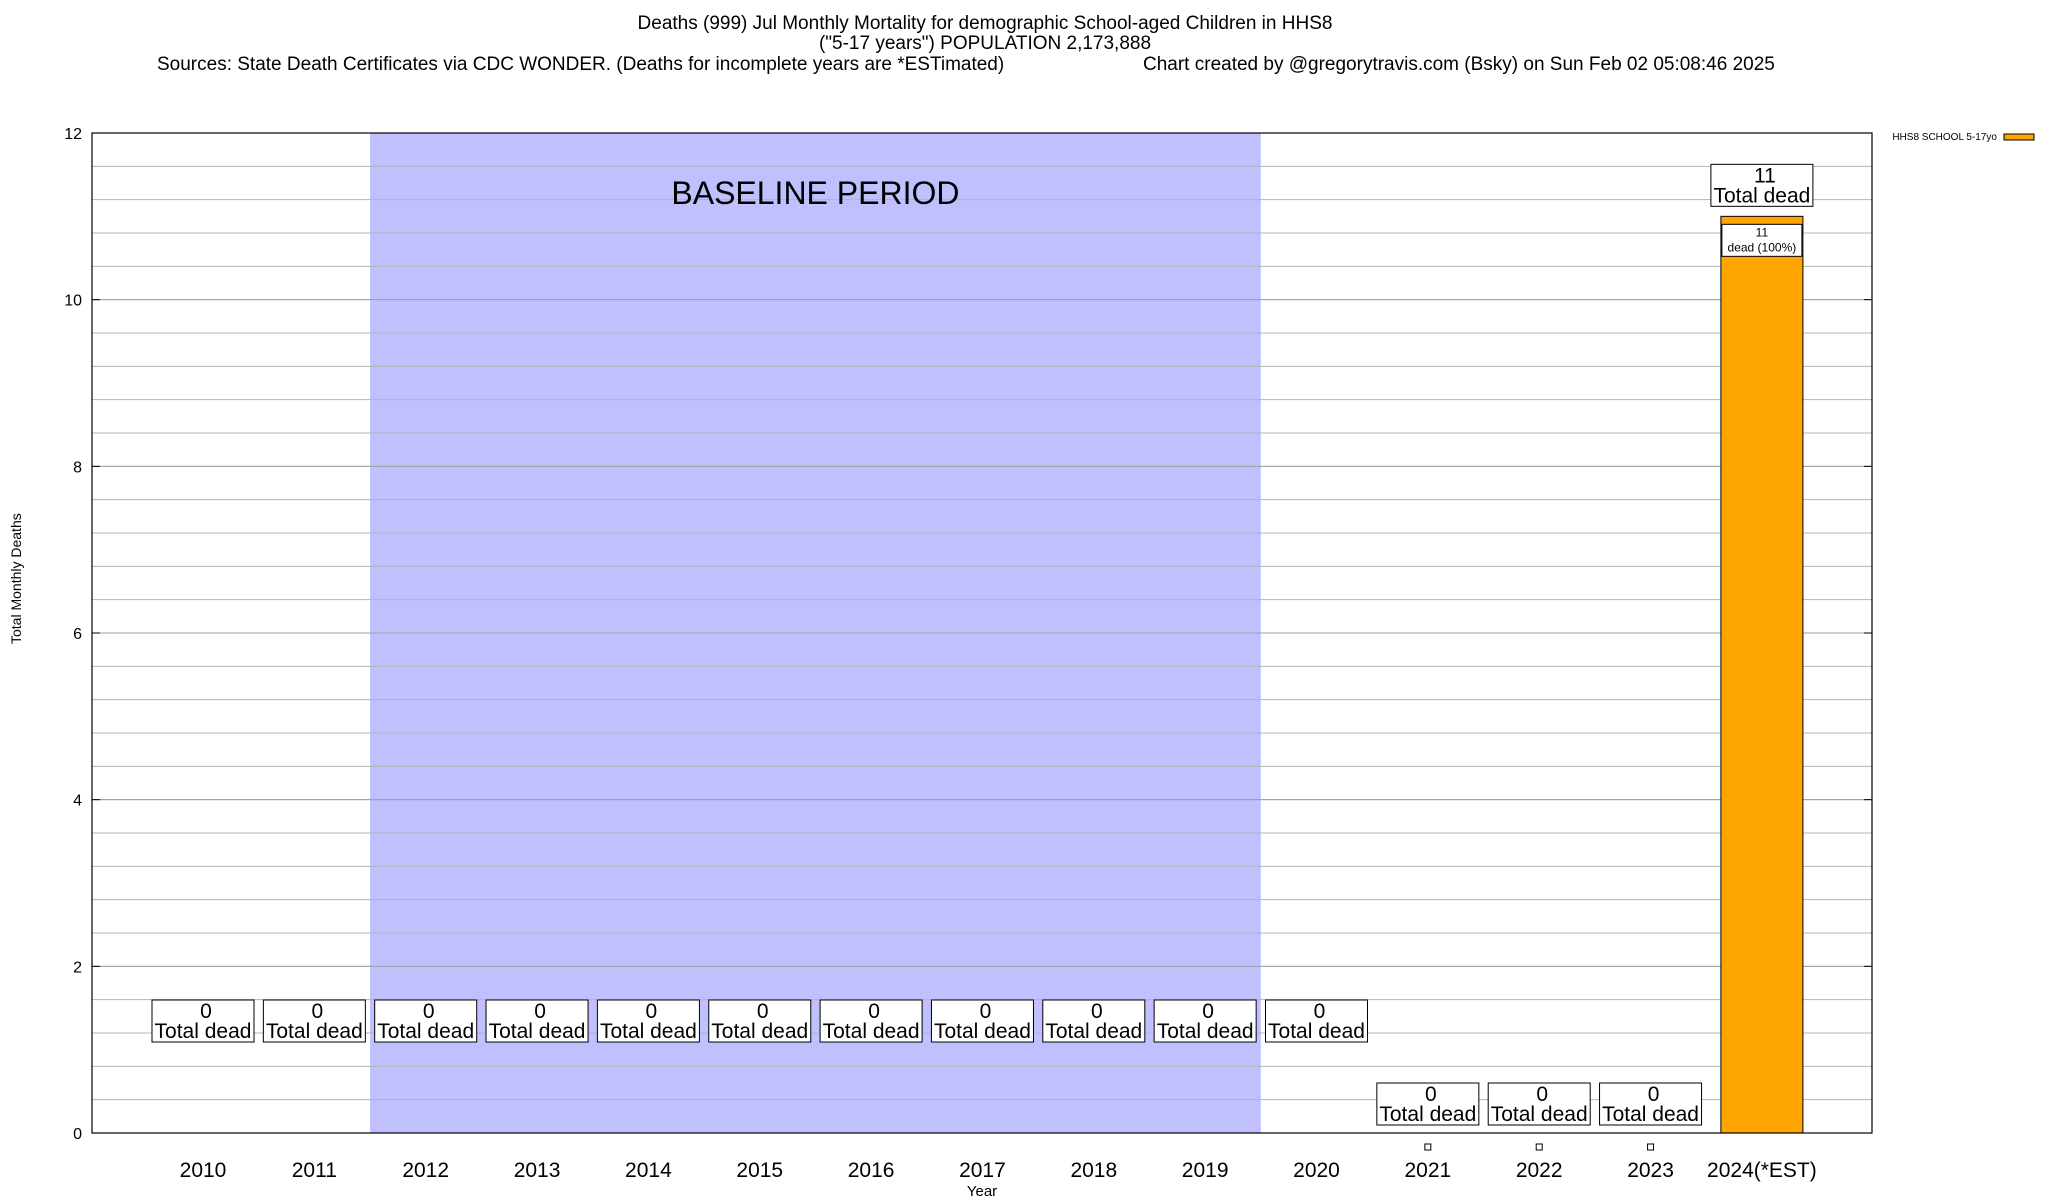  What do you see at coordinates (425, 1170) in the screenshot?
I see `x-tick-label: 2012` at bounding box center [425, 1170].